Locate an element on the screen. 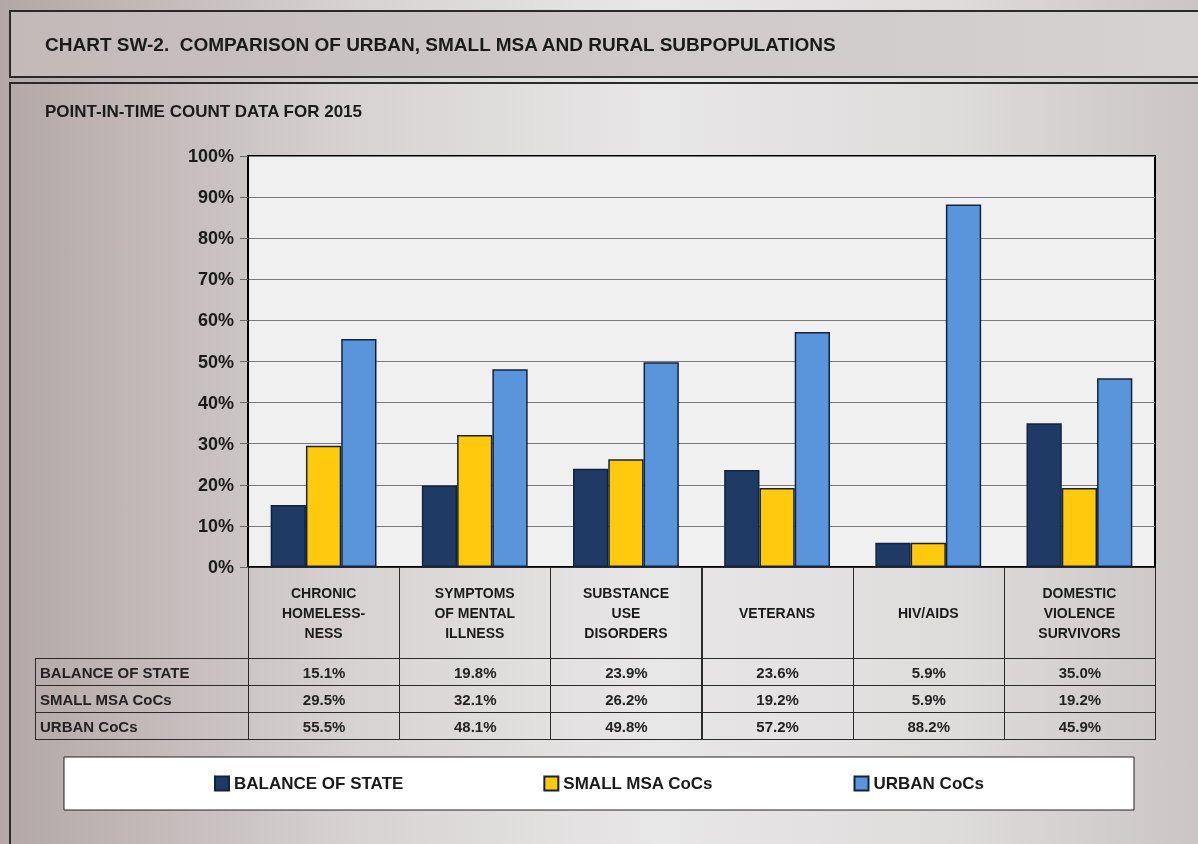  data-label: 29.5% is located at coordinates (324, 699).